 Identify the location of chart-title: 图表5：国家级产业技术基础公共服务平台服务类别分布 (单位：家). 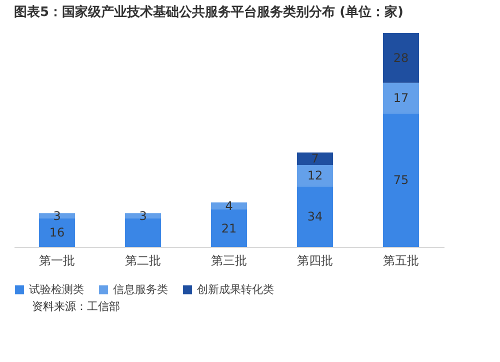
(209, 12).